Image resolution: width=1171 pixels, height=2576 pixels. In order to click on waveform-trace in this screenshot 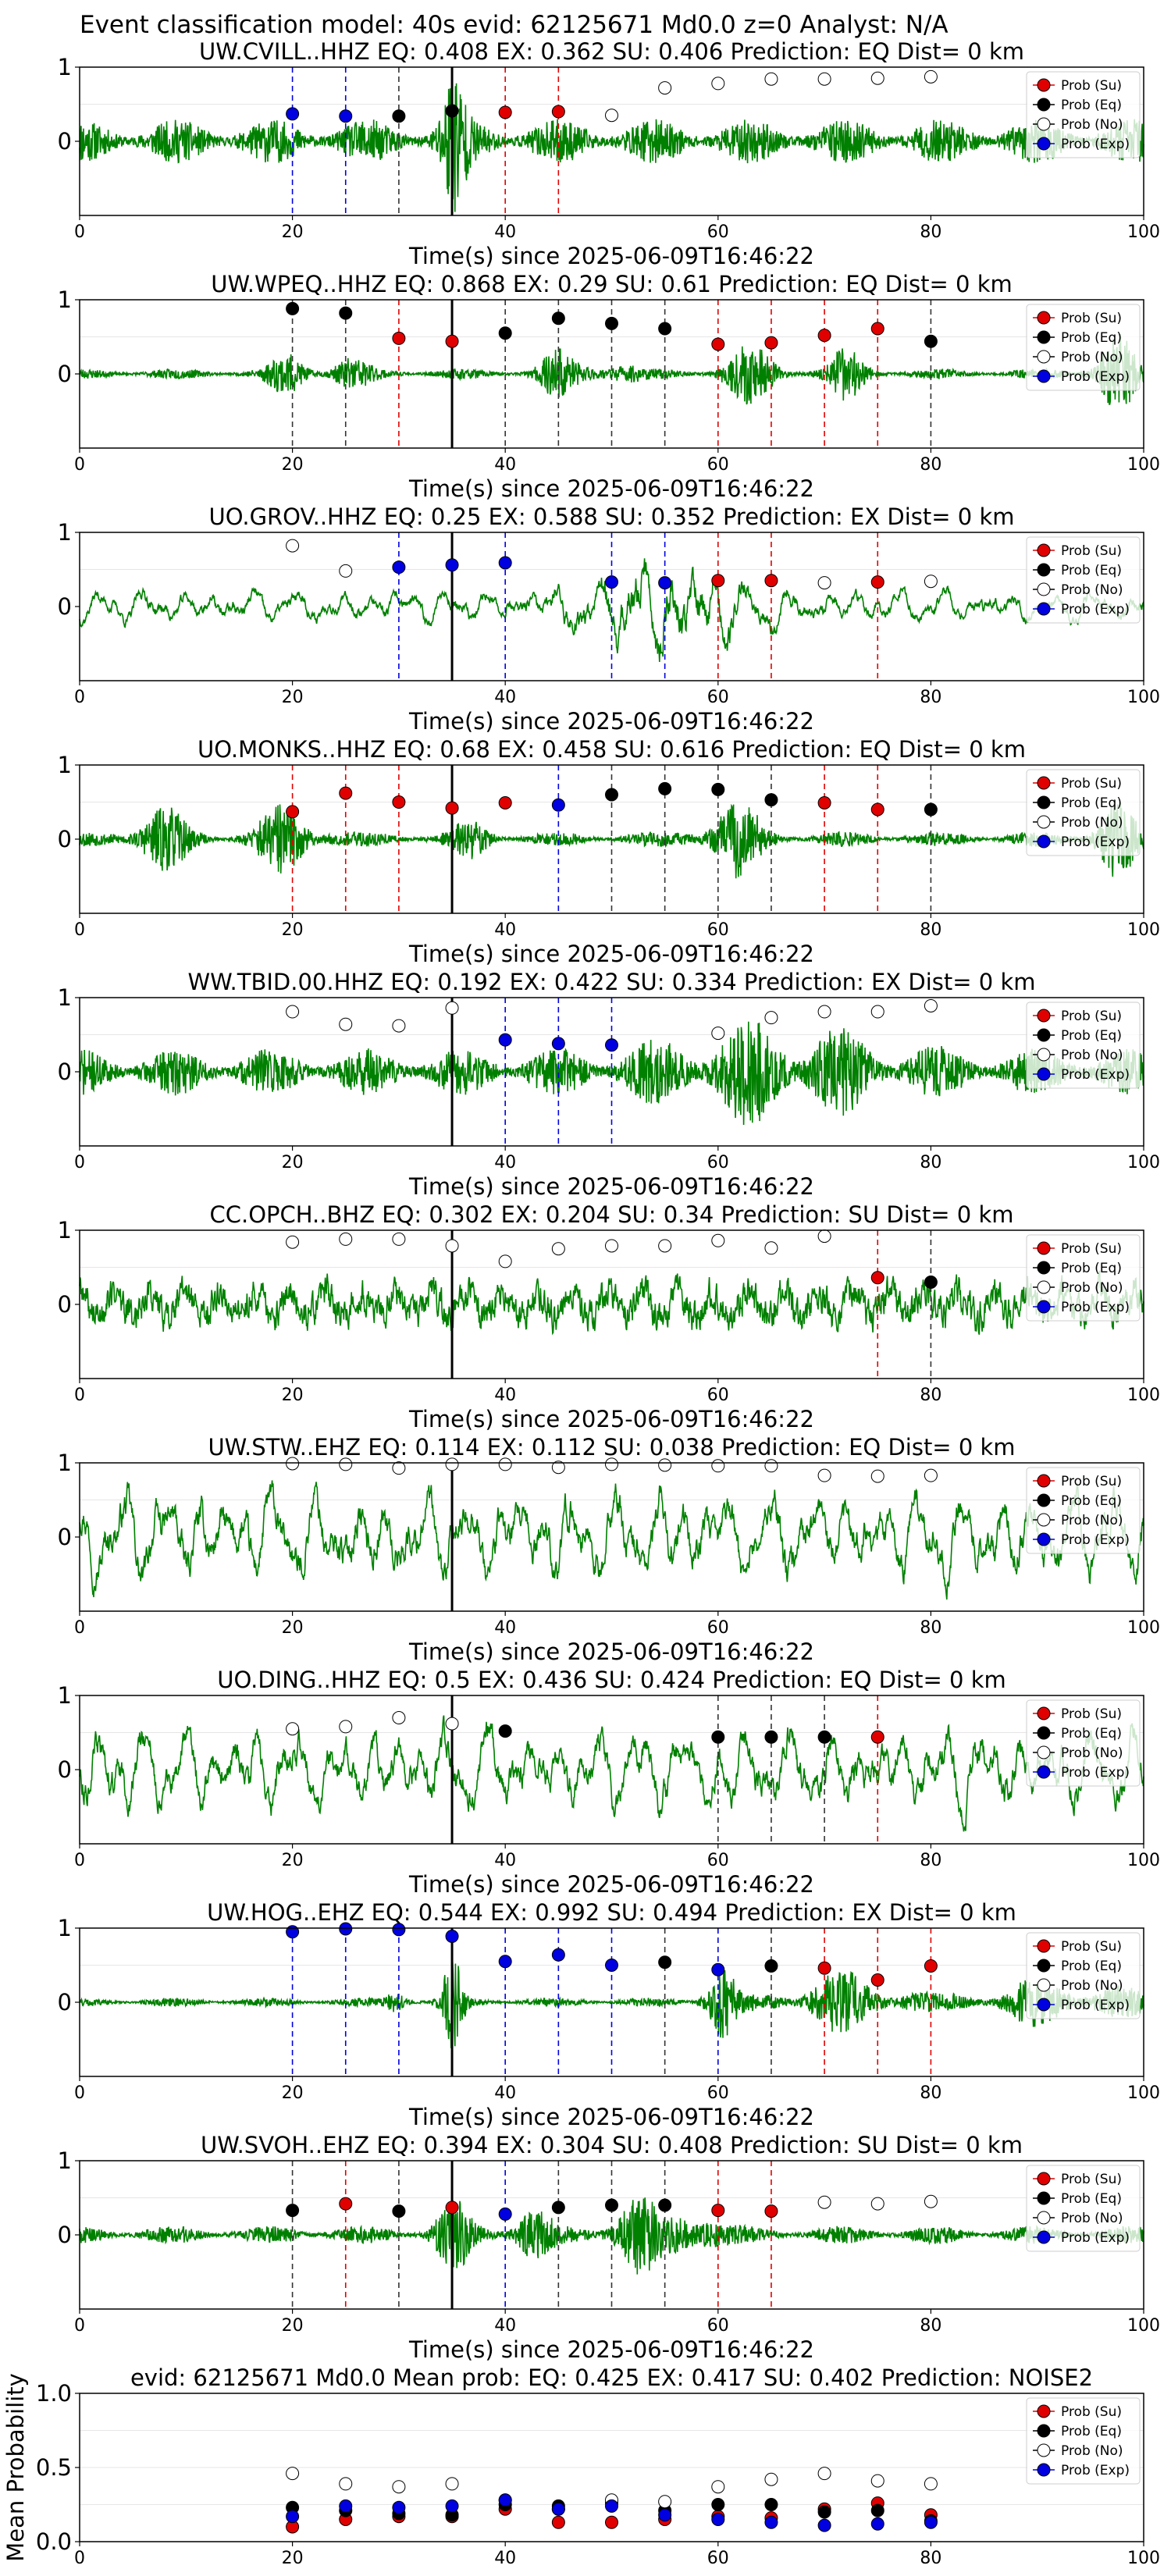, I will do `click(611, 1540)`.